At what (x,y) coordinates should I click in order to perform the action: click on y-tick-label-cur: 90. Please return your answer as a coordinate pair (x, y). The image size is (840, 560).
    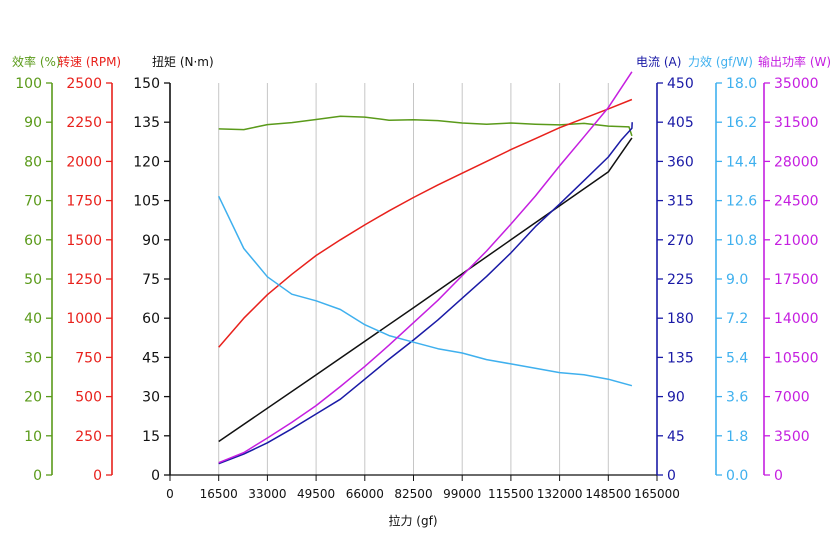
    Looking at the image, I should click on (676, 398).